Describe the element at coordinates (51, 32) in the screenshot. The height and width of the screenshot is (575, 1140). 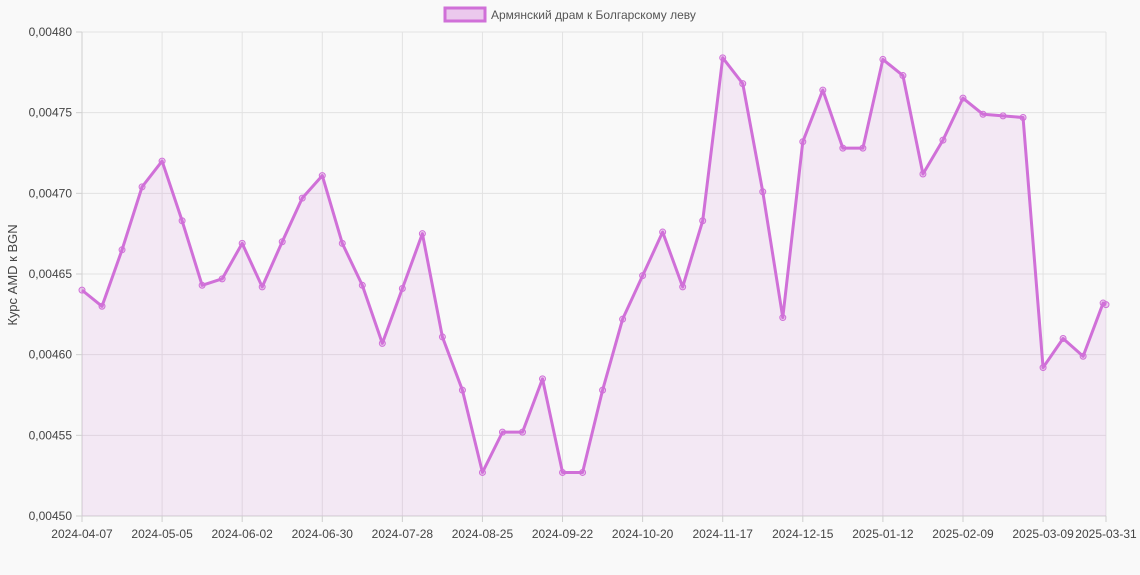
I see `y-tick-label: 0,00480` at that location.